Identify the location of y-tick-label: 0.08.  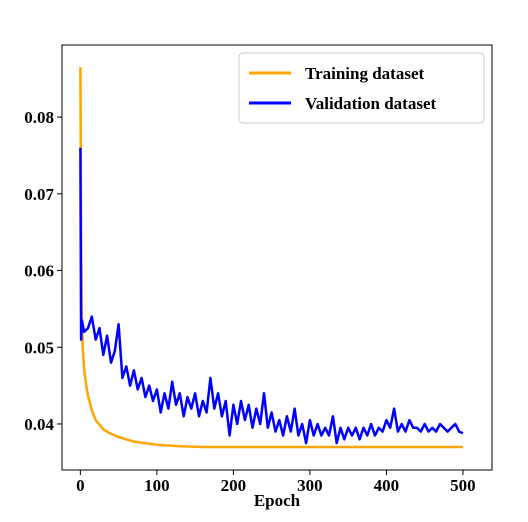
(39, 117).